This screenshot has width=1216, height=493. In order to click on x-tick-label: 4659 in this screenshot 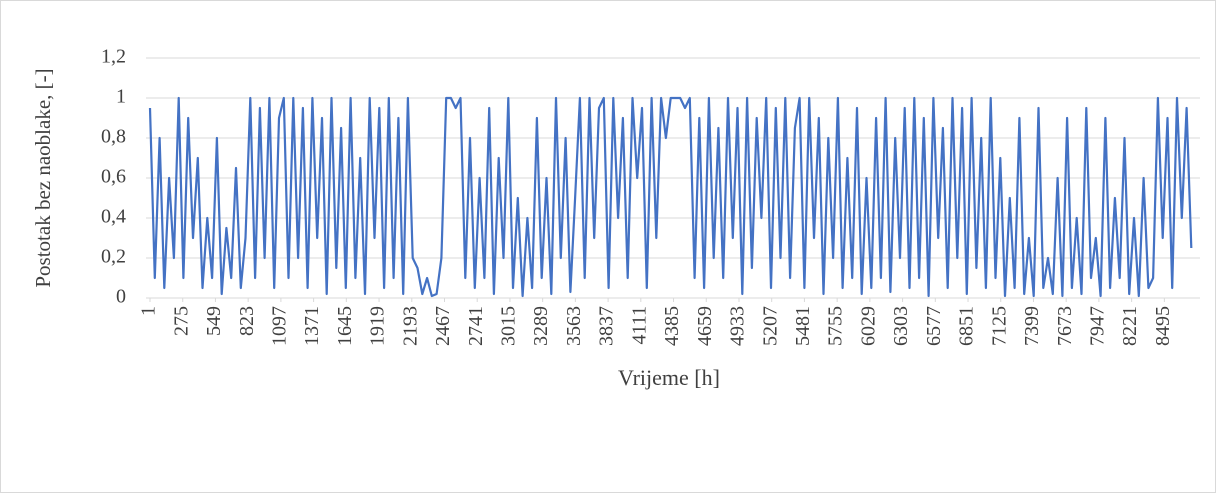, I will do `click(705, 326)`.